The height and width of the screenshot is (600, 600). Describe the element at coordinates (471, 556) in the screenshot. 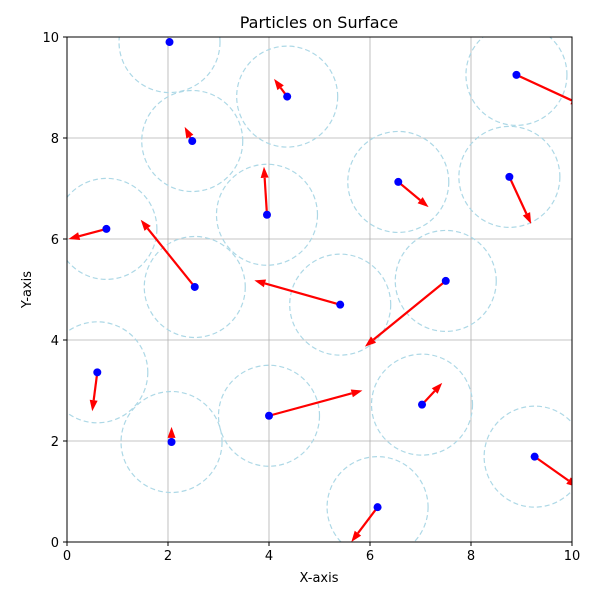

I see `x-tick-label: 8` at that location.